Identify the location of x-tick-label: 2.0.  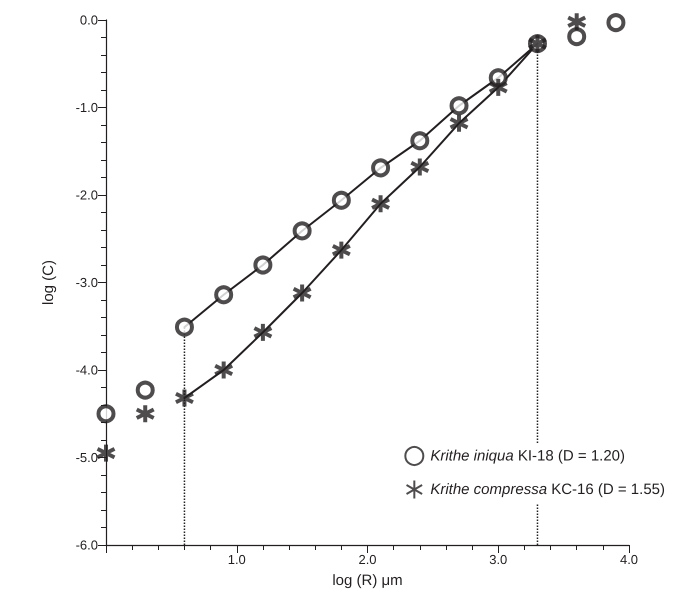
(367, 559).